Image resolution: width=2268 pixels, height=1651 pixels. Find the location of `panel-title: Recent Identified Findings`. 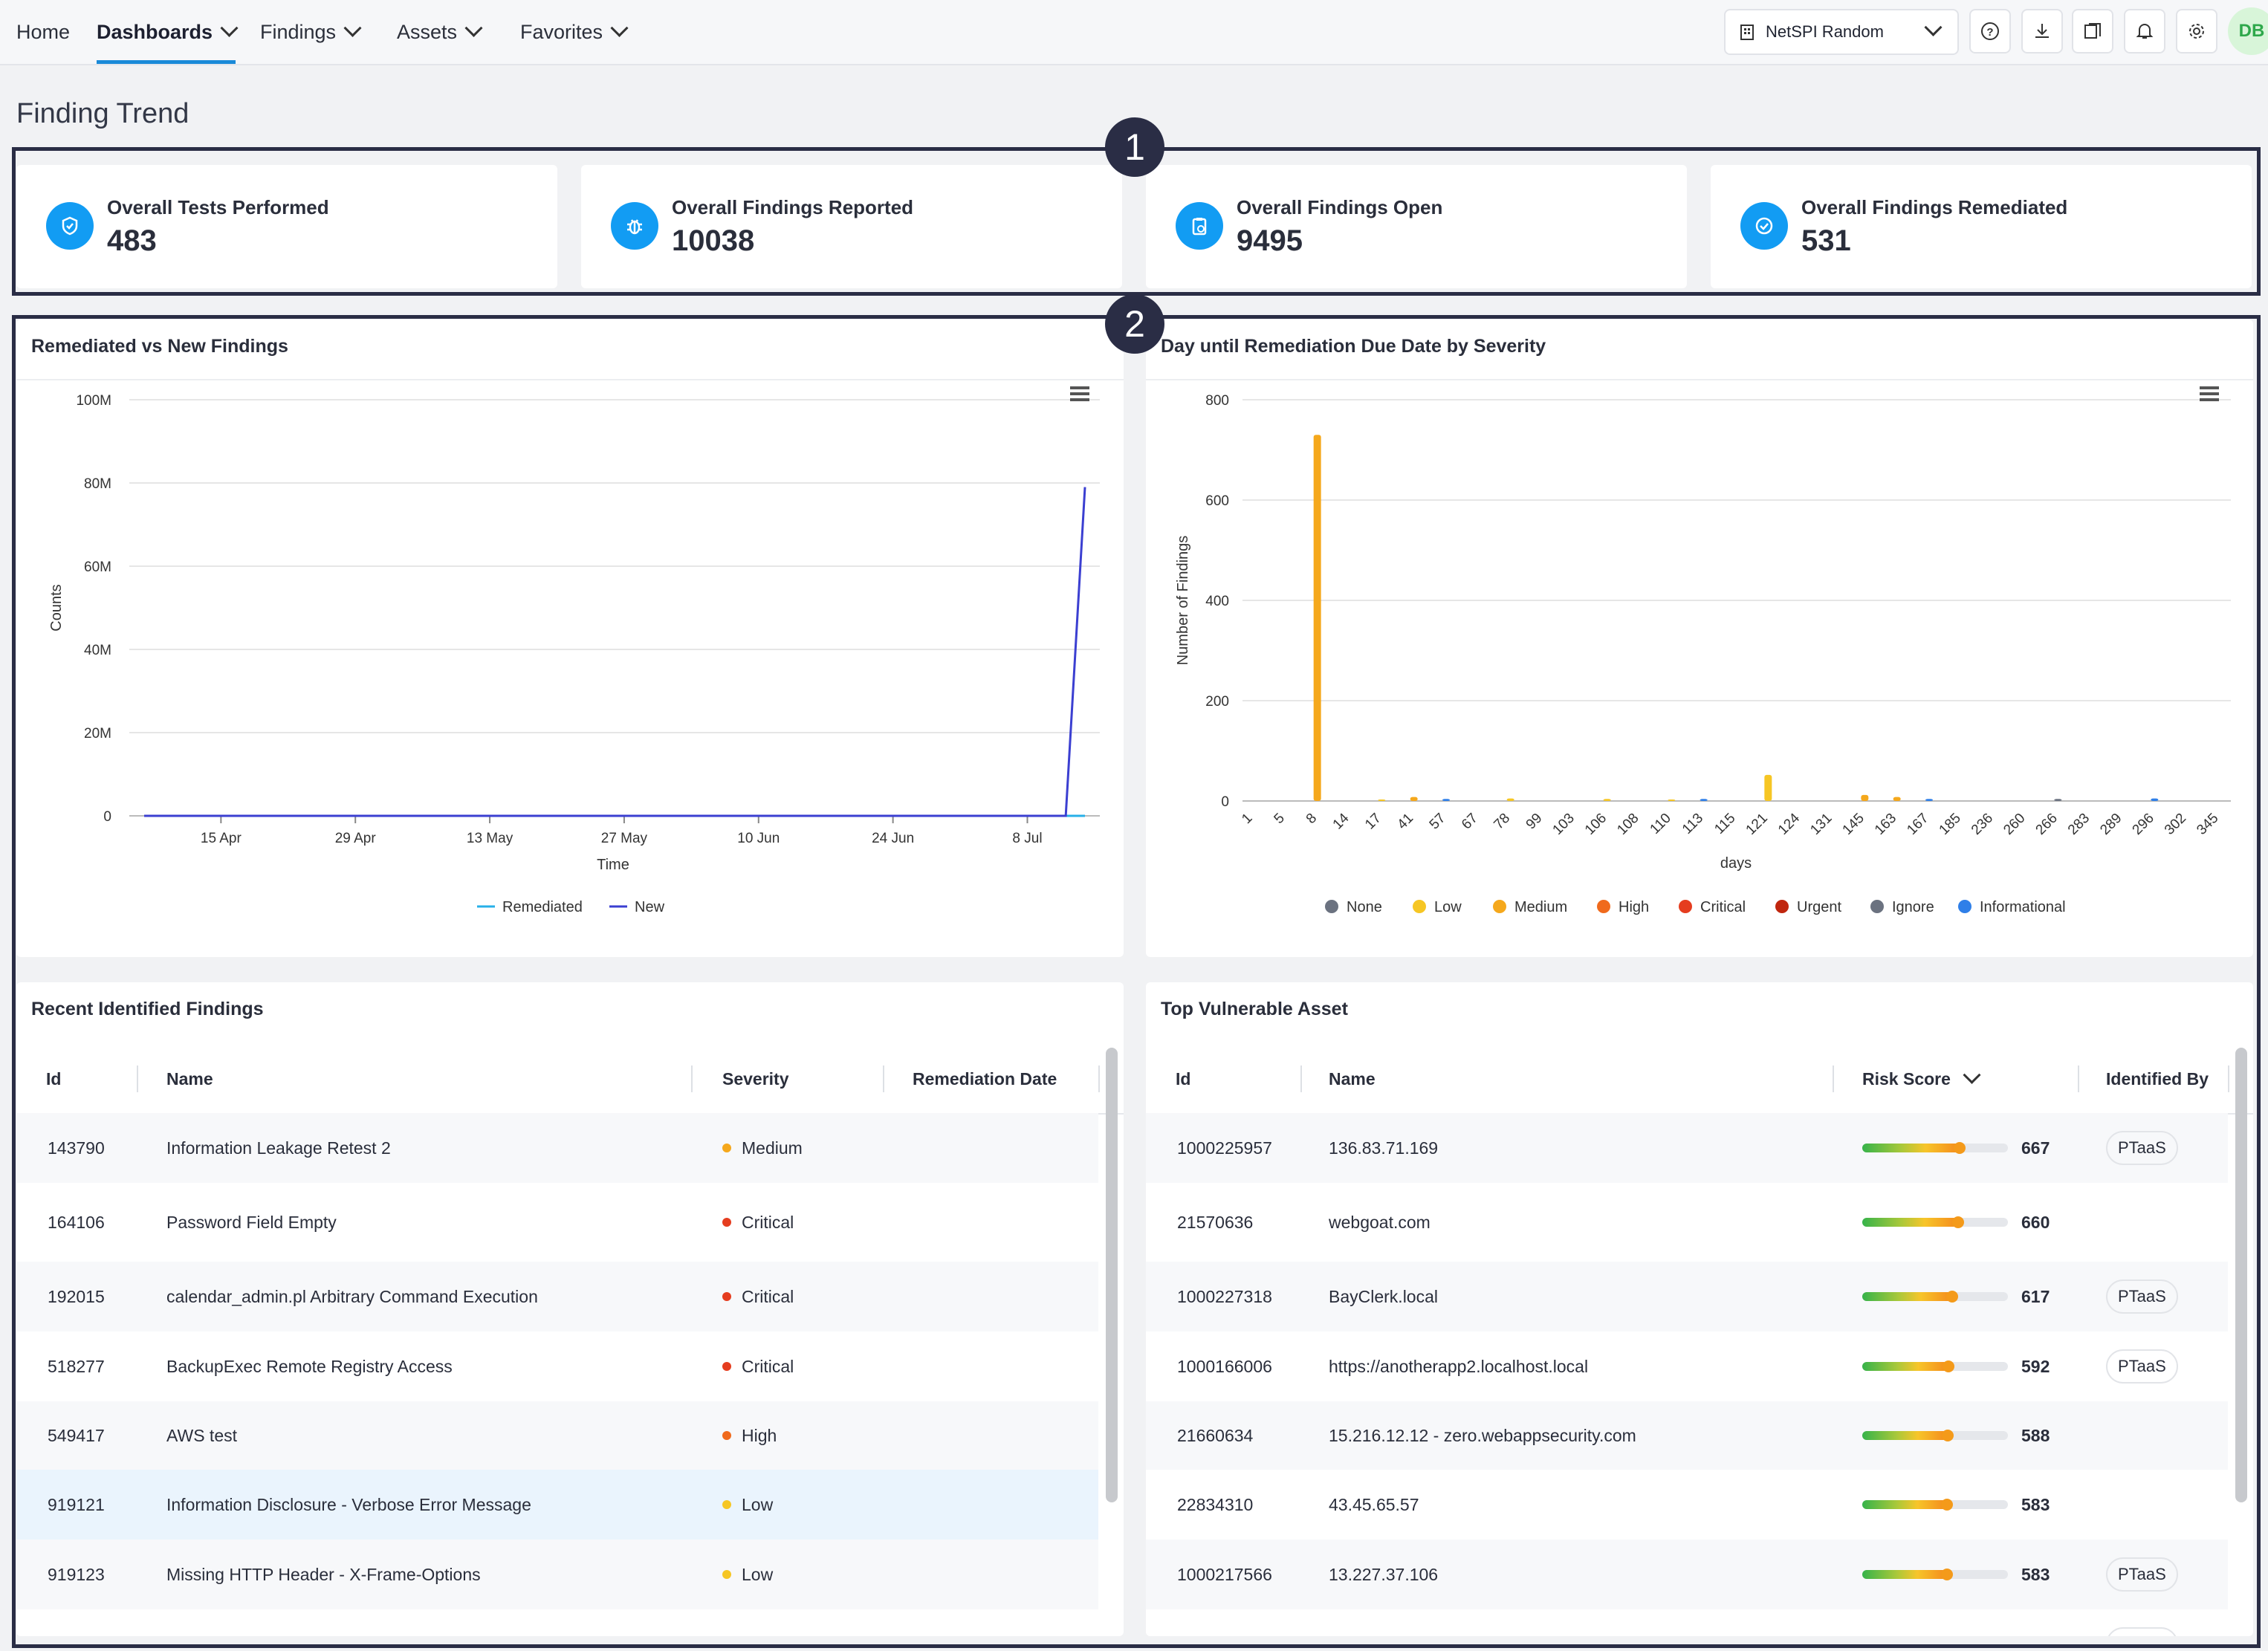

panel-title: Recent Identified Findings is located at coordinates (147, 1009).